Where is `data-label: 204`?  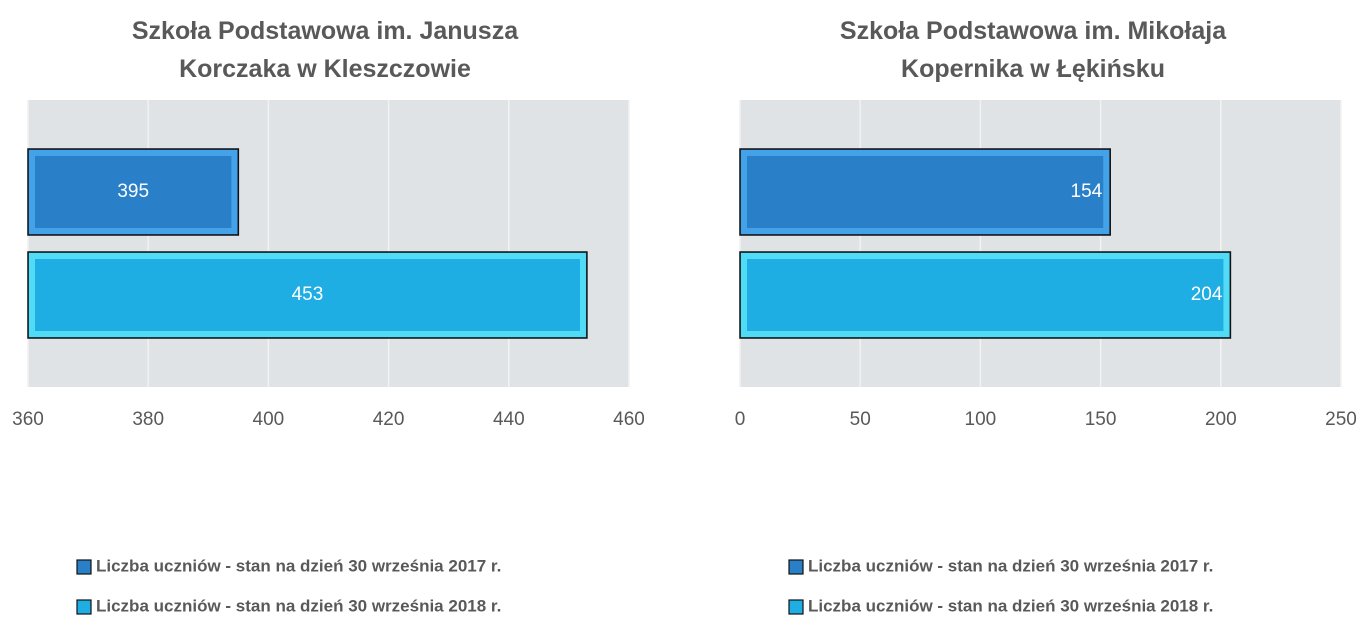 data-label: 204 is located at coordinates (1207, 294).